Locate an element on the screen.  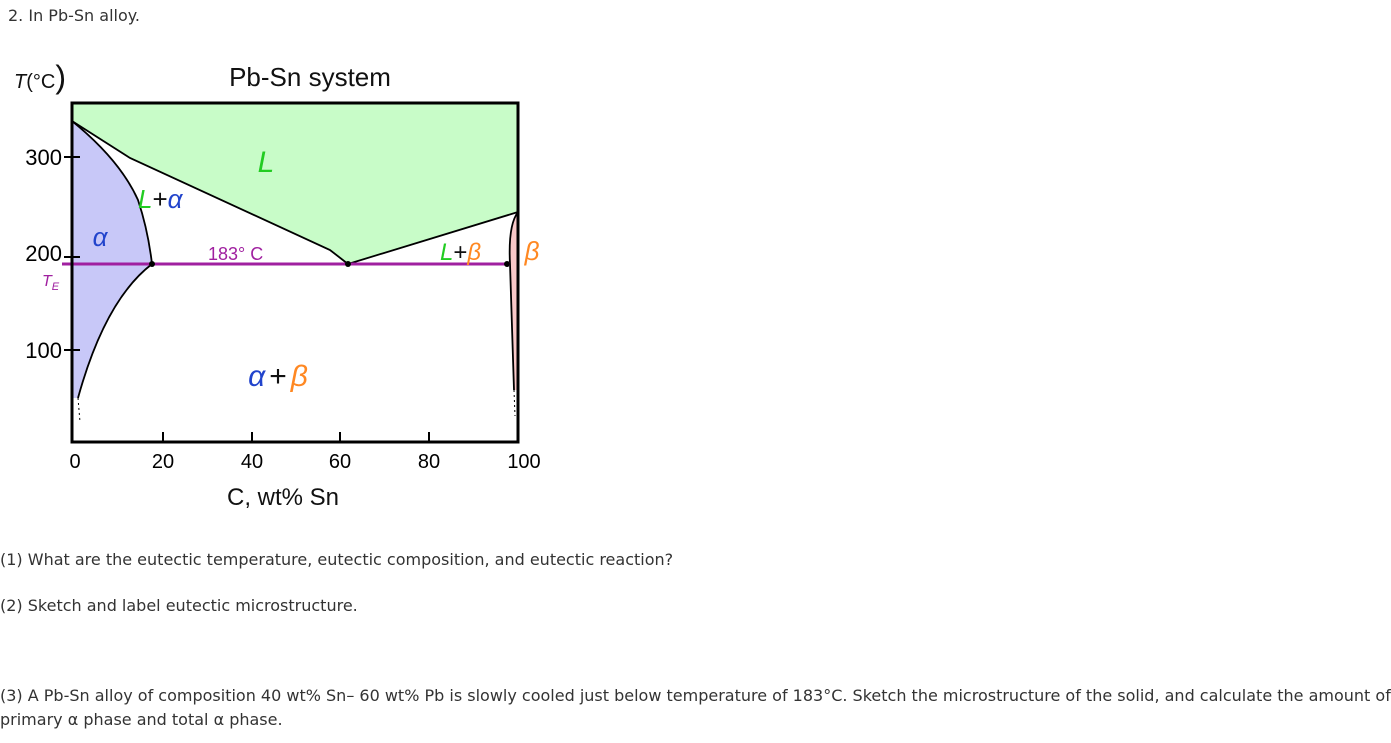
label-liquid: L is located at coordinates (266, 162).